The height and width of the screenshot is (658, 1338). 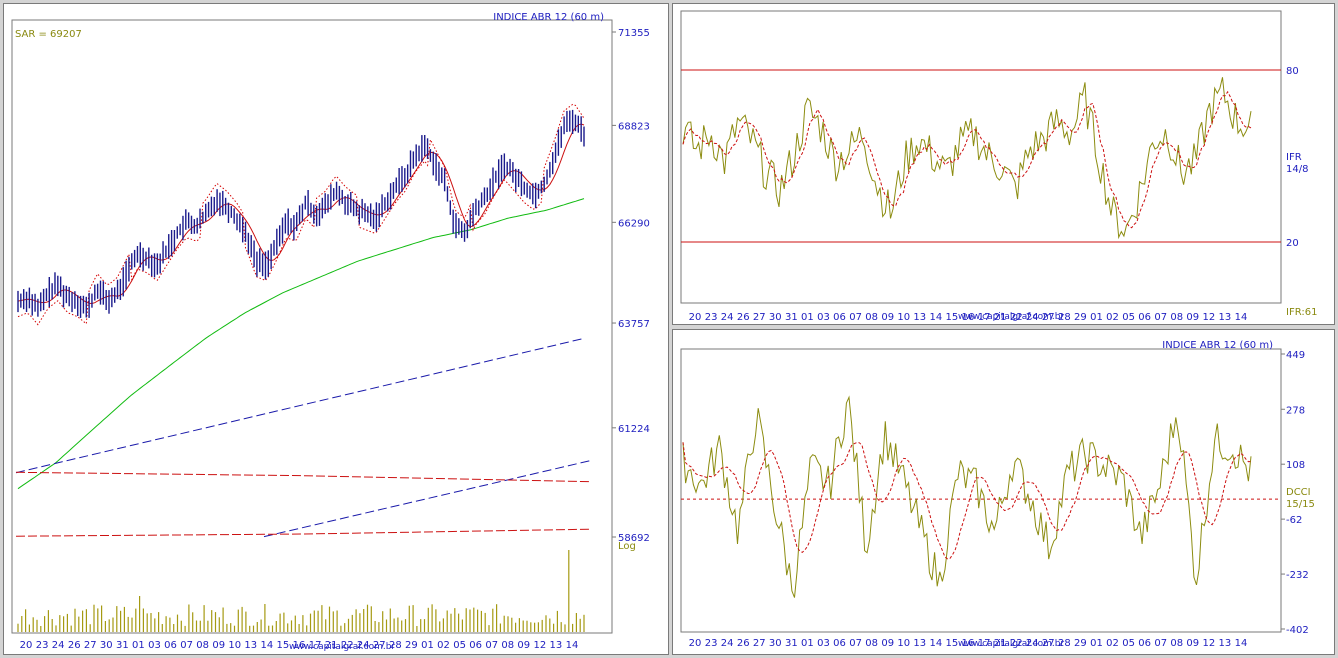 I want to click on trendline-red-lower, so click(x=303, y=532).